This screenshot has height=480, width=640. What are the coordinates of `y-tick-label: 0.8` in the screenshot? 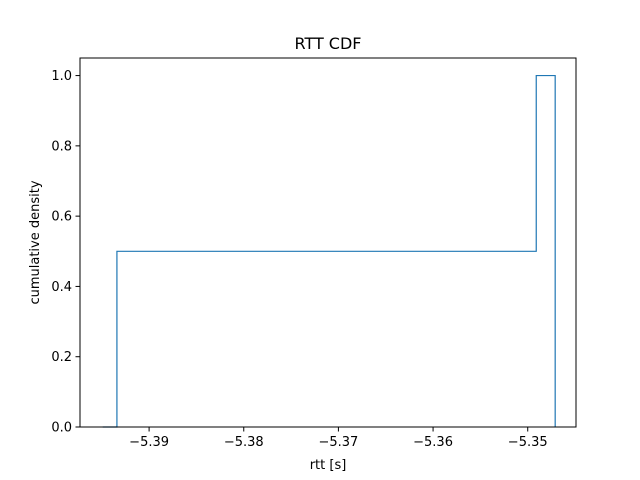 It's located at (61, 146).